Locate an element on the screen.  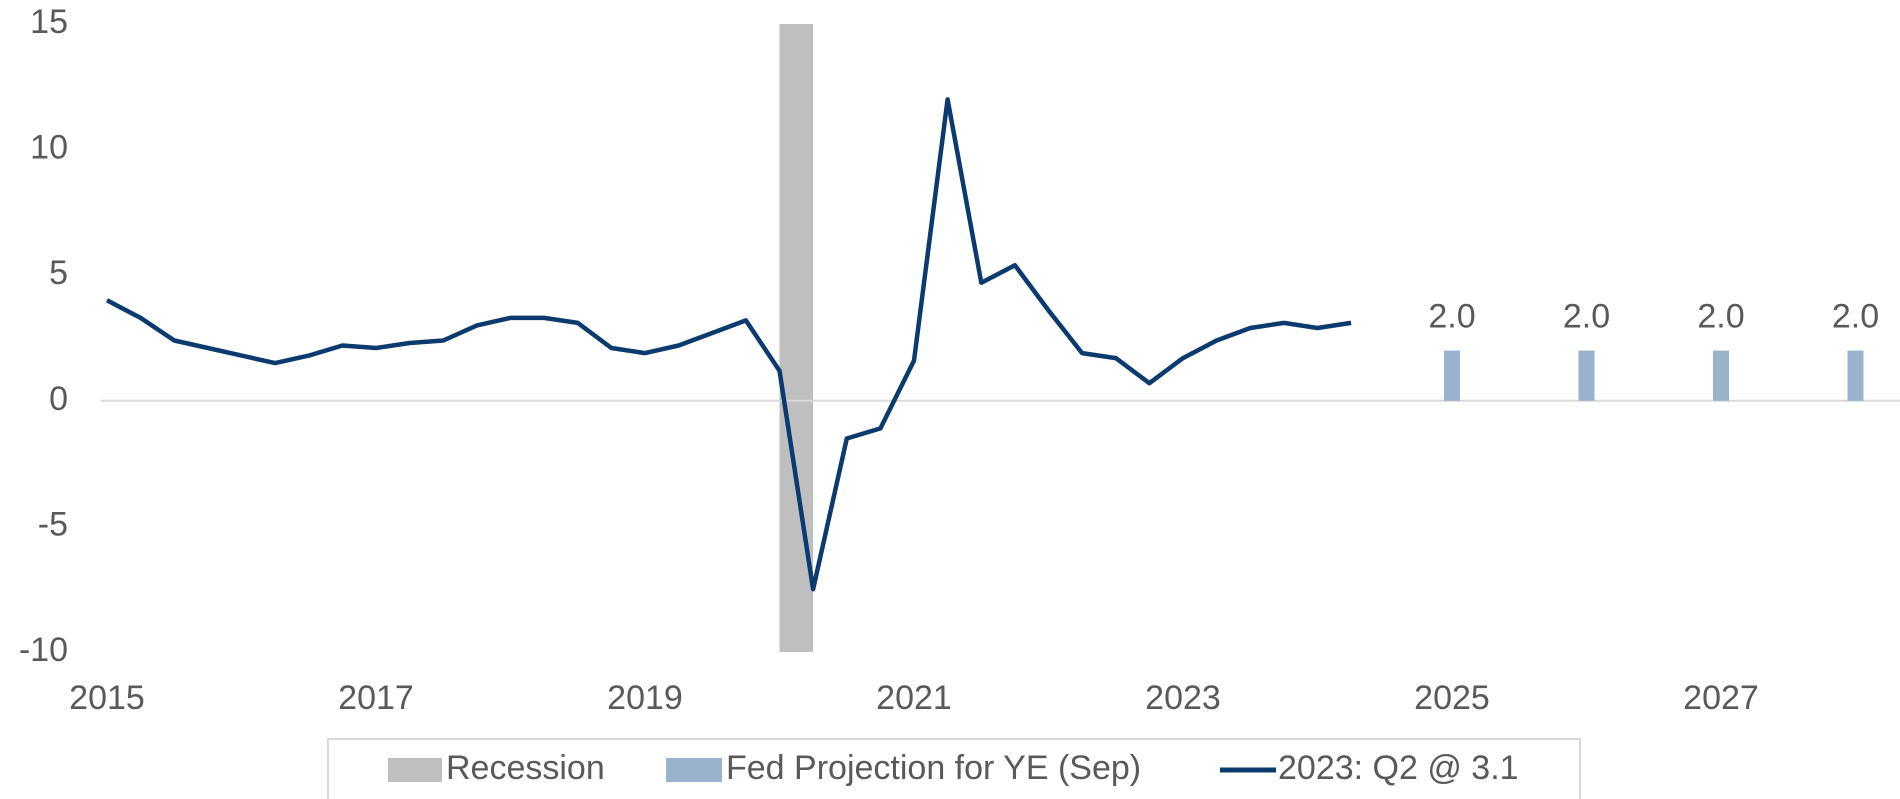
x-tick-label: 2023 is located at coordinates (1183, 698).